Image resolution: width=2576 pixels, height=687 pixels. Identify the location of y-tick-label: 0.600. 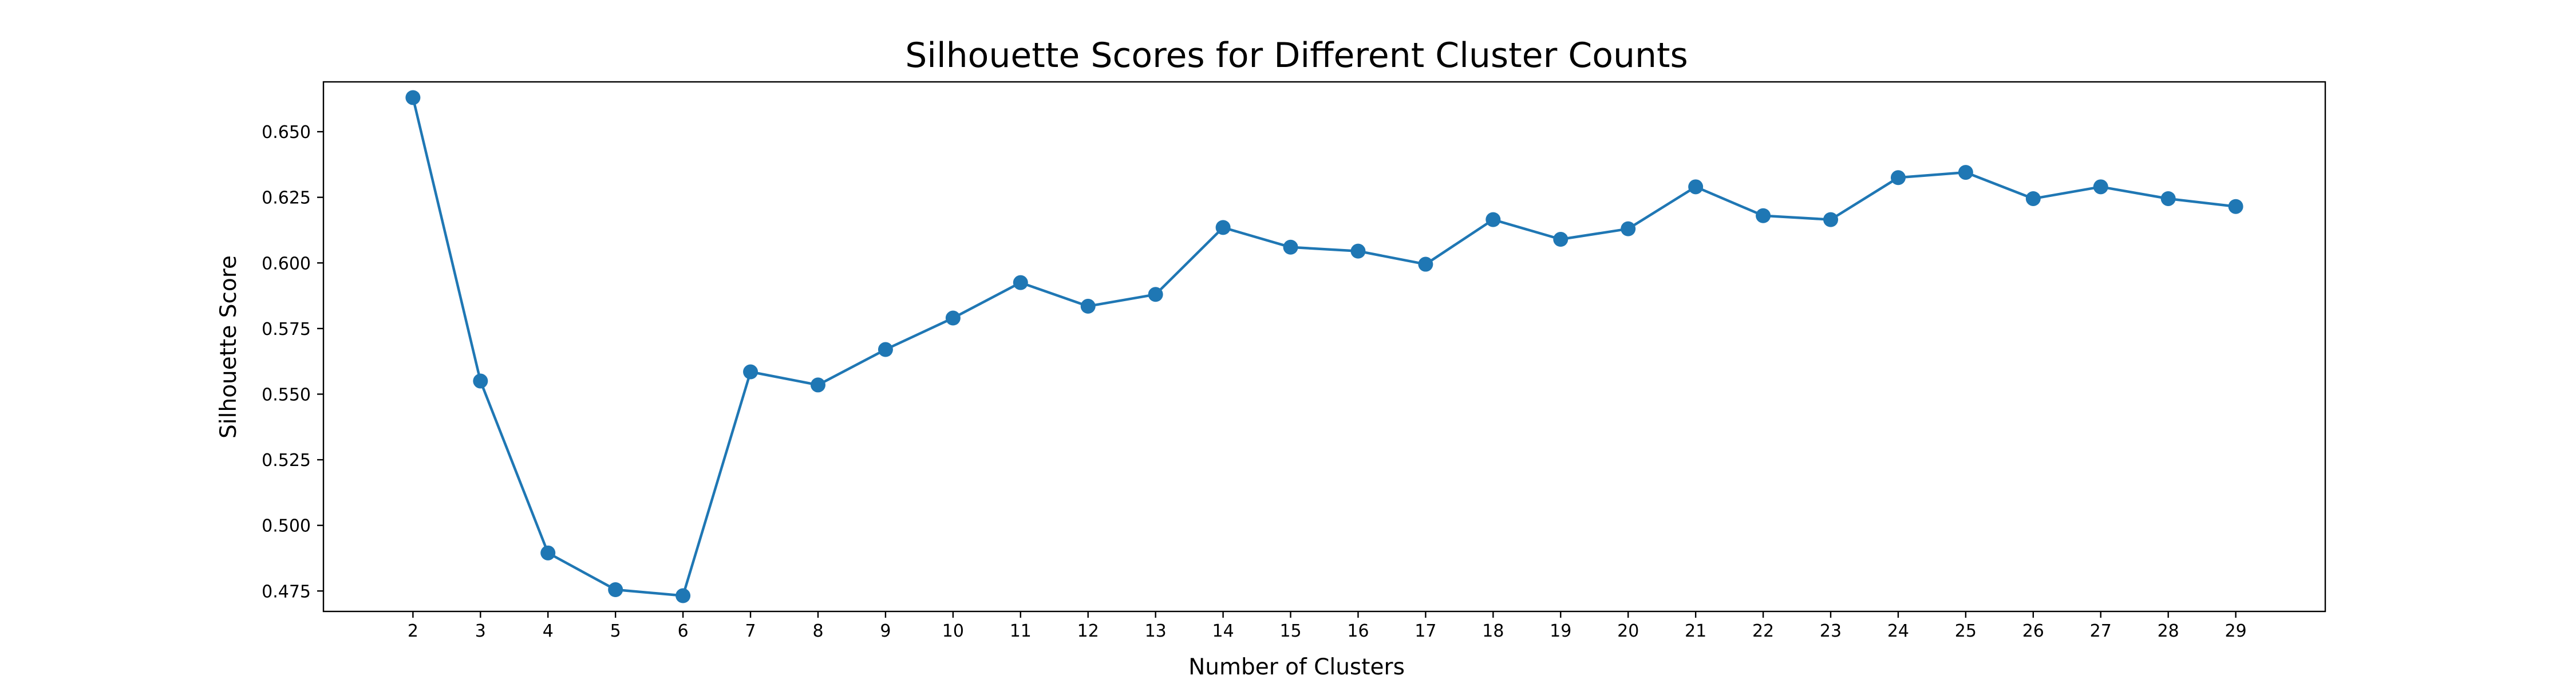
(286, 264).